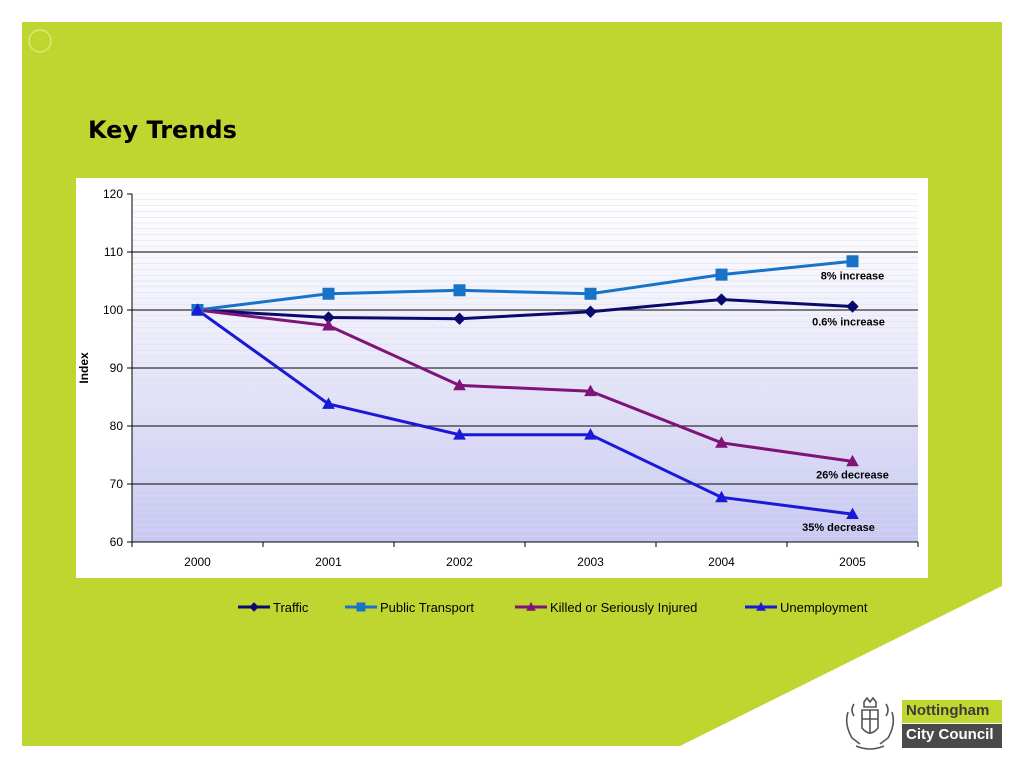  Describe the element at coordinates (459, 562) in the screenshot. I see `x-tick-label: 2002` at that location.